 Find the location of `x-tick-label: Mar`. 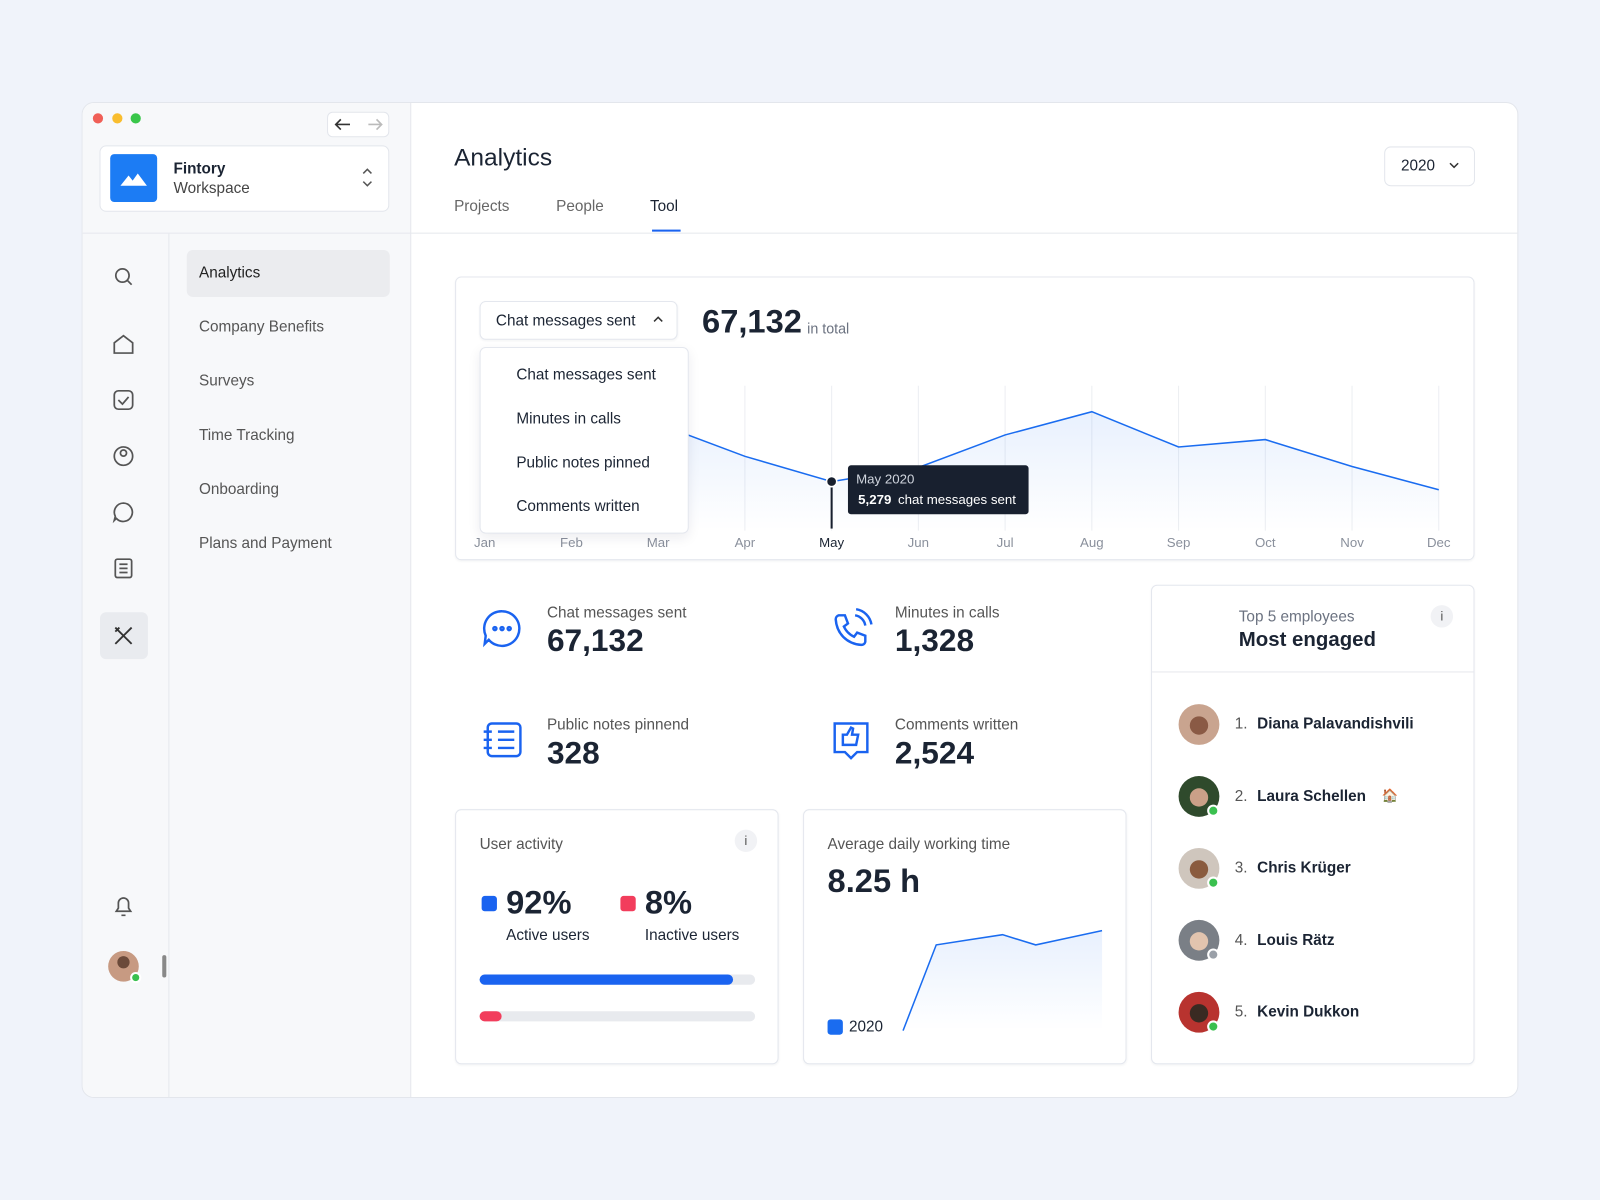

x-tick-label: Mar is located at coordinates (658, 542).